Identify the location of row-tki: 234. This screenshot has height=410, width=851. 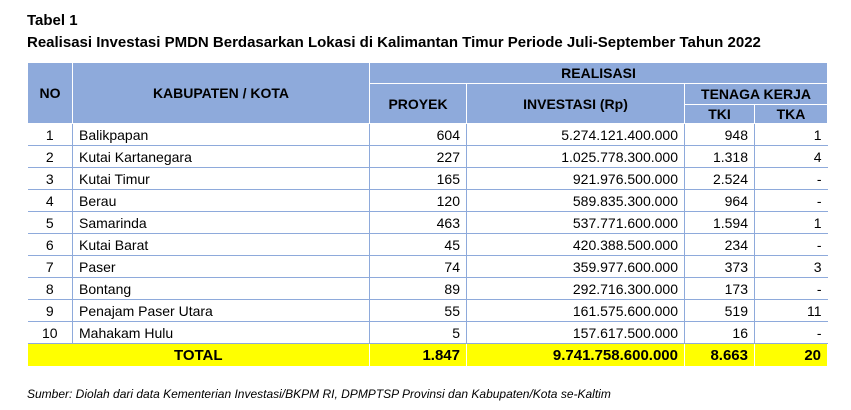
(719, 244).